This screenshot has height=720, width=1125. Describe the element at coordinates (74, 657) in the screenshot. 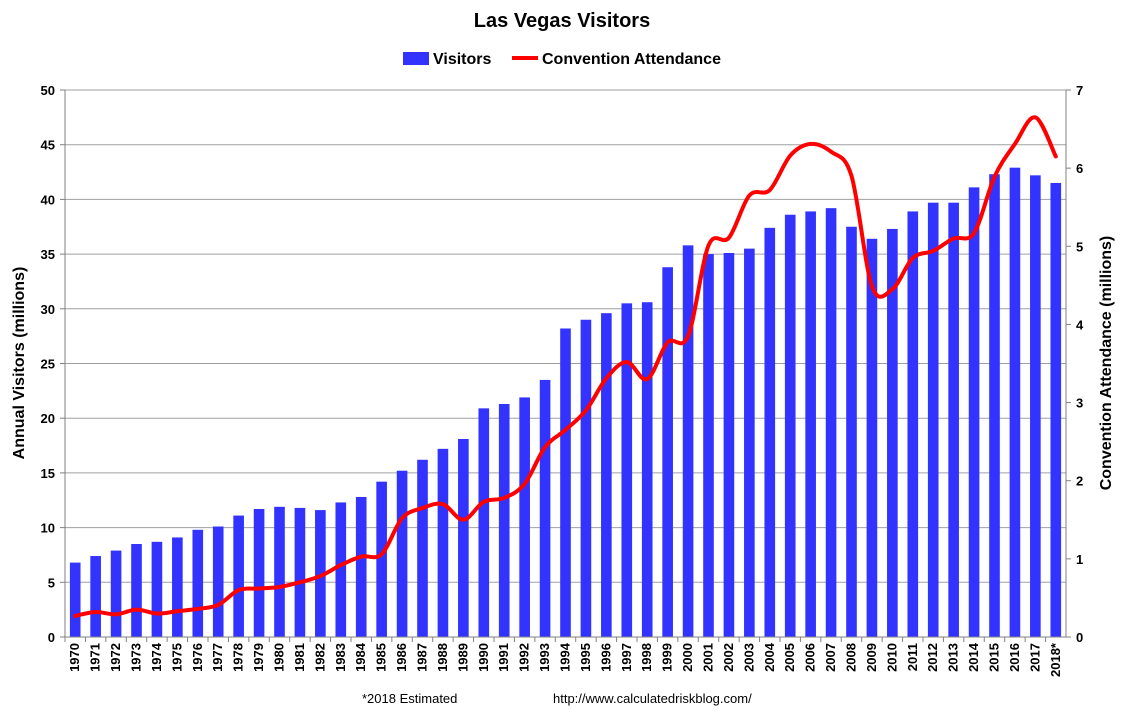

I see `x-tick-label-1970: 1970` at that location.